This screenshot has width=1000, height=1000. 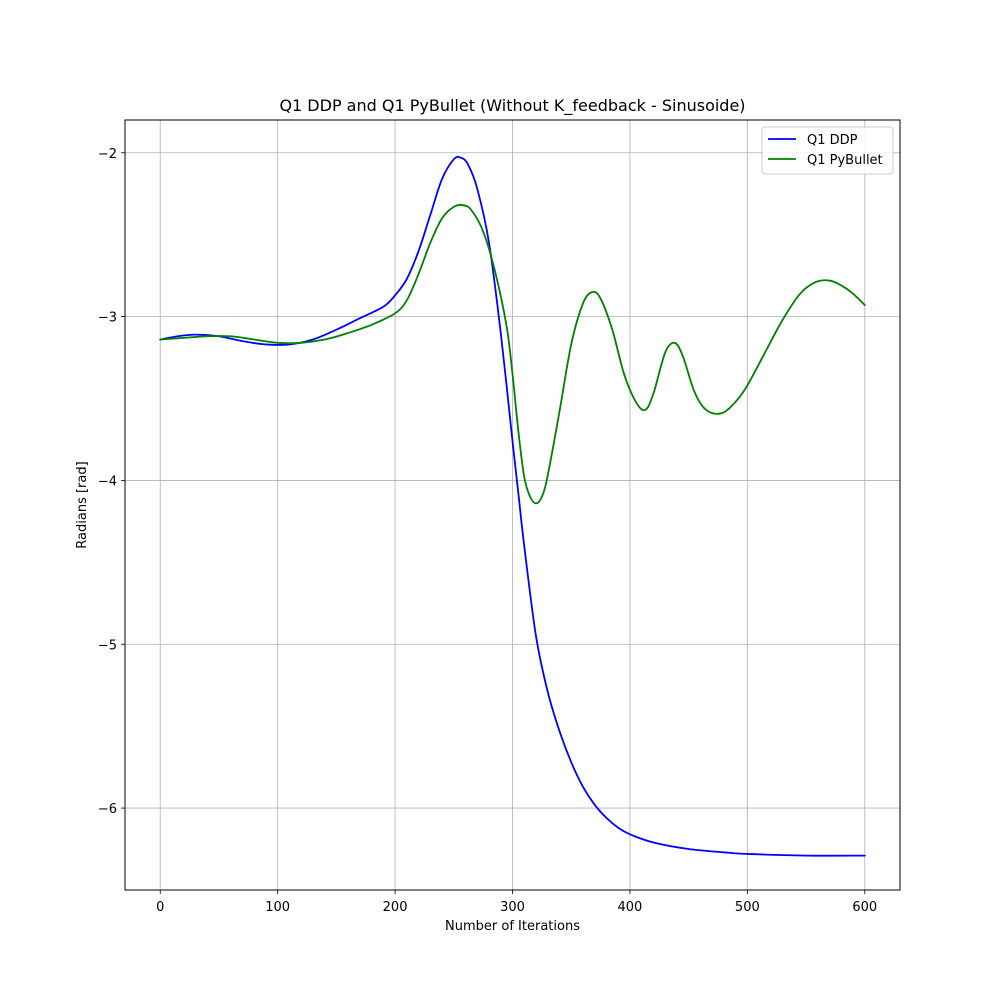 I want to click on x-tick-label: 200, so click(x=395, y=907).